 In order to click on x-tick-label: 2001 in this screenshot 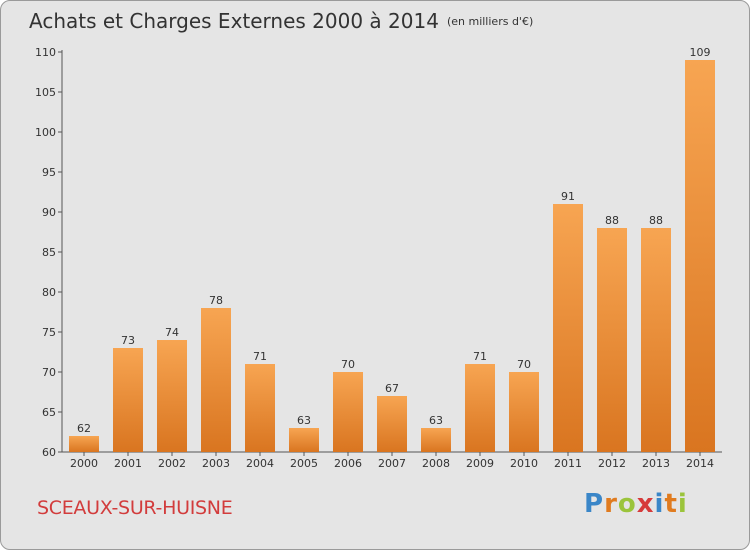, I will do `click(128, 463)`.